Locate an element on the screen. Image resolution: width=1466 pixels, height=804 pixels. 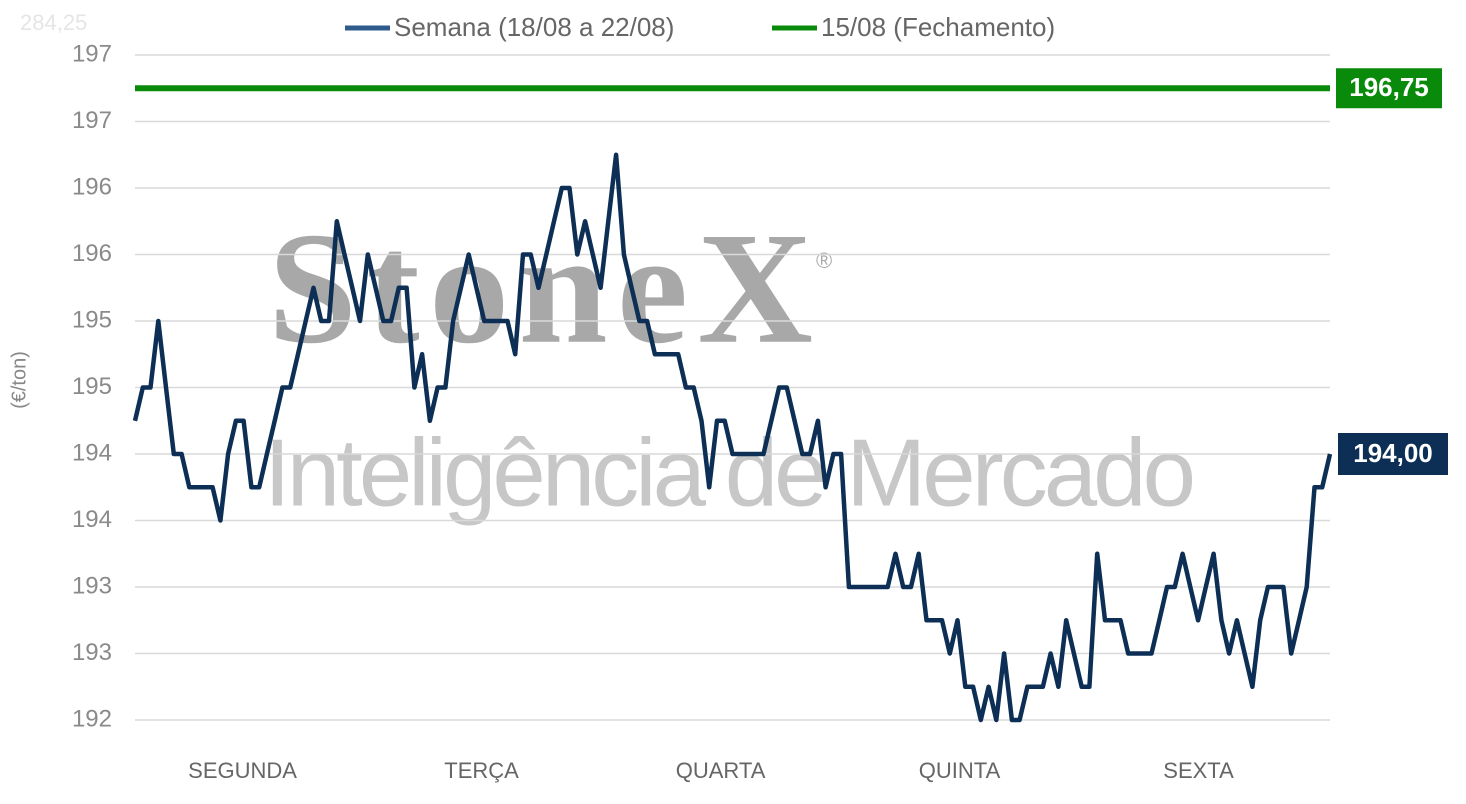
legend-label: 15/08 (Fechamento) is located at coordinates (938, 27).